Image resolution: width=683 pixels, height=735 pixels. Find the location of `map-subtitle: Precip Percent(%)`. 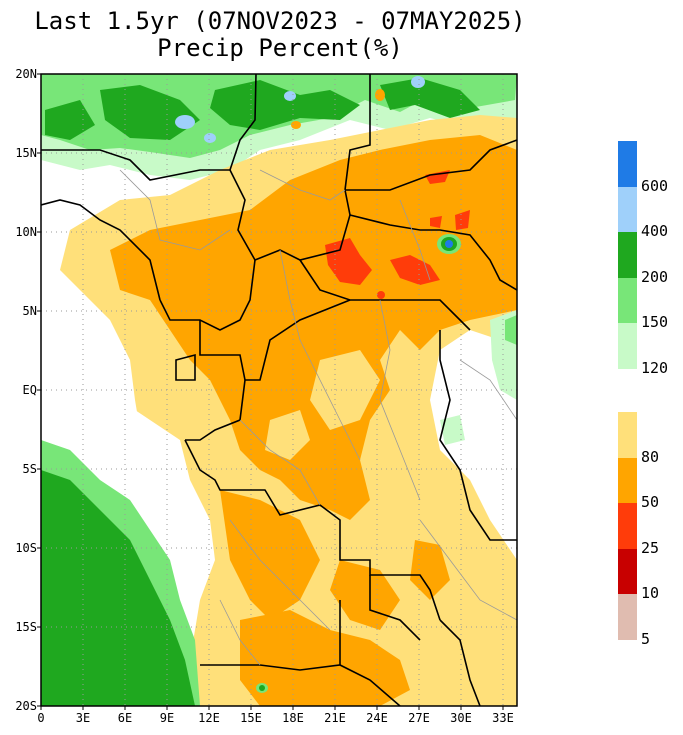

map-subtitle: Precip Percent(%) is located at coordinates (280, 48).